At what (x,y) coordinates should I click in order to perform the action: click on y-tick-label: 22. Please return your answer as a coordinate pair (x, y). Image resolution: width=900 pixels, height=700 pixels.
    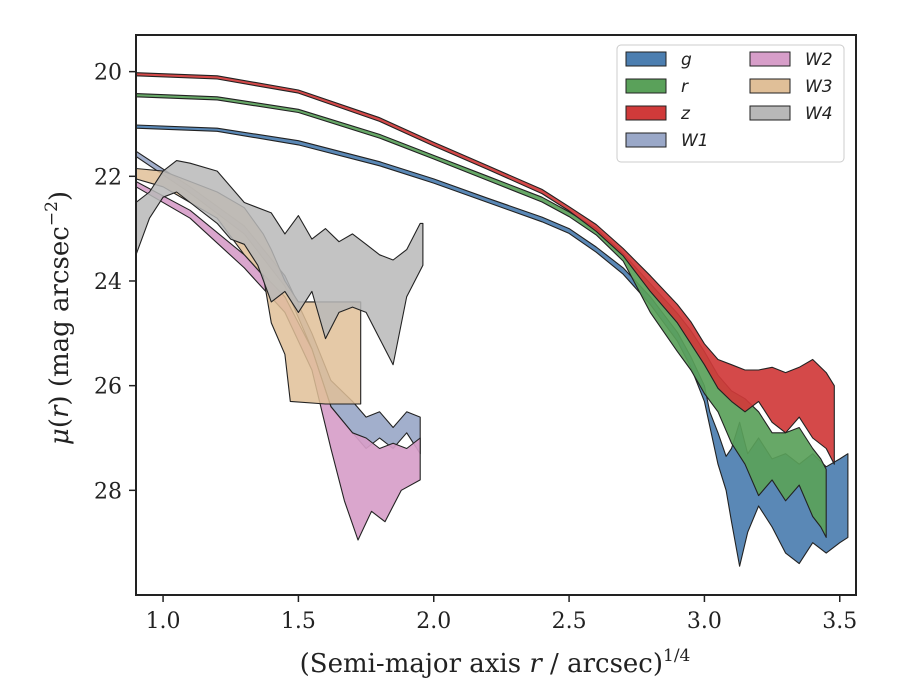
    Looking at the image, I should click on (108, 177).